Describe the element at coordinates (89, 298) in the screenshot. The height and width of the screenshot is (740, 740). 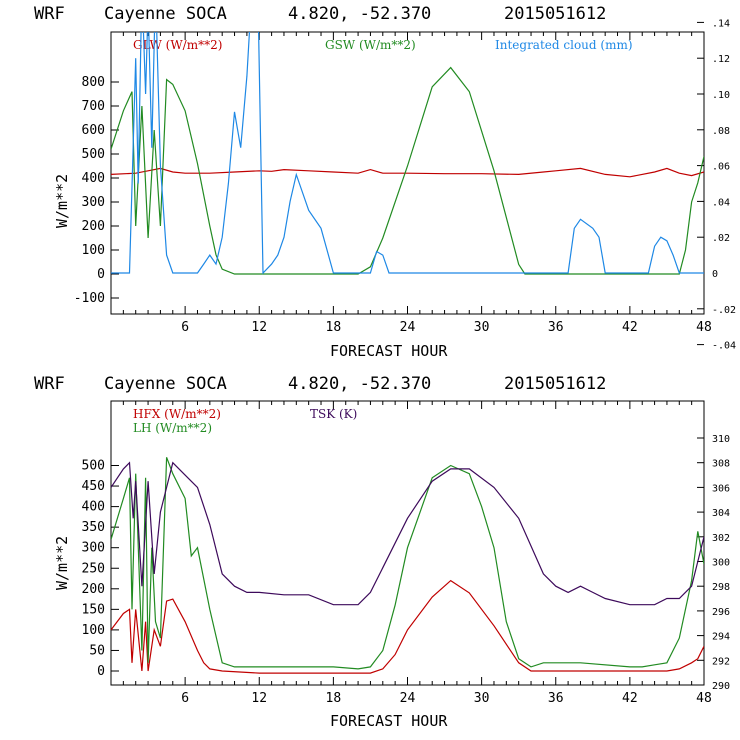
I see `y-tick-label: -100` at that location.